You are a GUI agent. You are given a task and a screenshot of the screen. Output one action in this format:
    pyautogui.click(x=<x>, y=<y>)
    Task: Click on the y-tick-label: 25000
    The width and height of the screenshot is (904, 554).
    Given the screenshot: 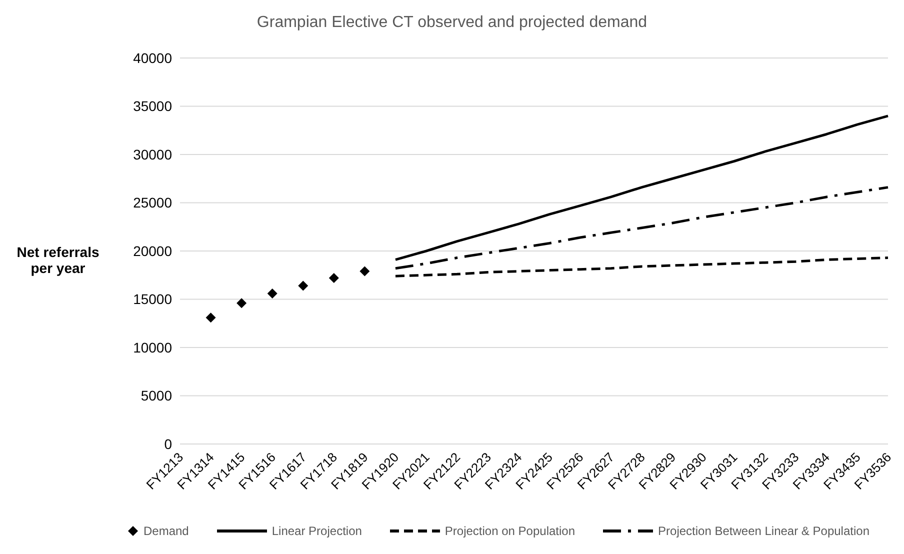 What is the action you would take?
    pyautogui.click(x=152, y=202)
    